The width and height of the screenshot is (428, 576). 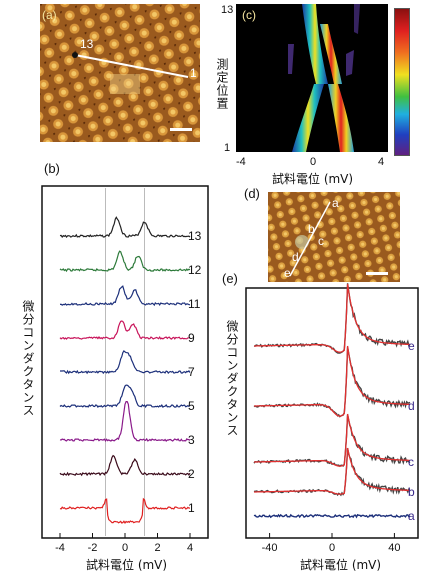 I want to click on chart-b-xtick-3: 2, so click(x=157, y=548).